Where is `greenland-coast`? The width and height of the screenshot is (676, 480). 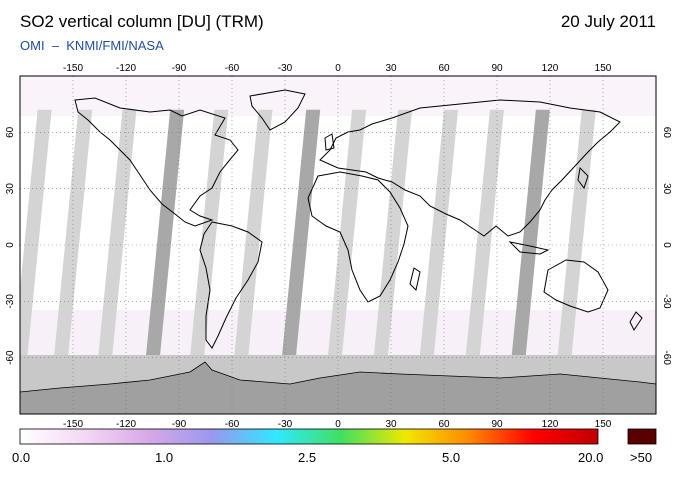
greenland-coast is located at coordinates (277, 110).